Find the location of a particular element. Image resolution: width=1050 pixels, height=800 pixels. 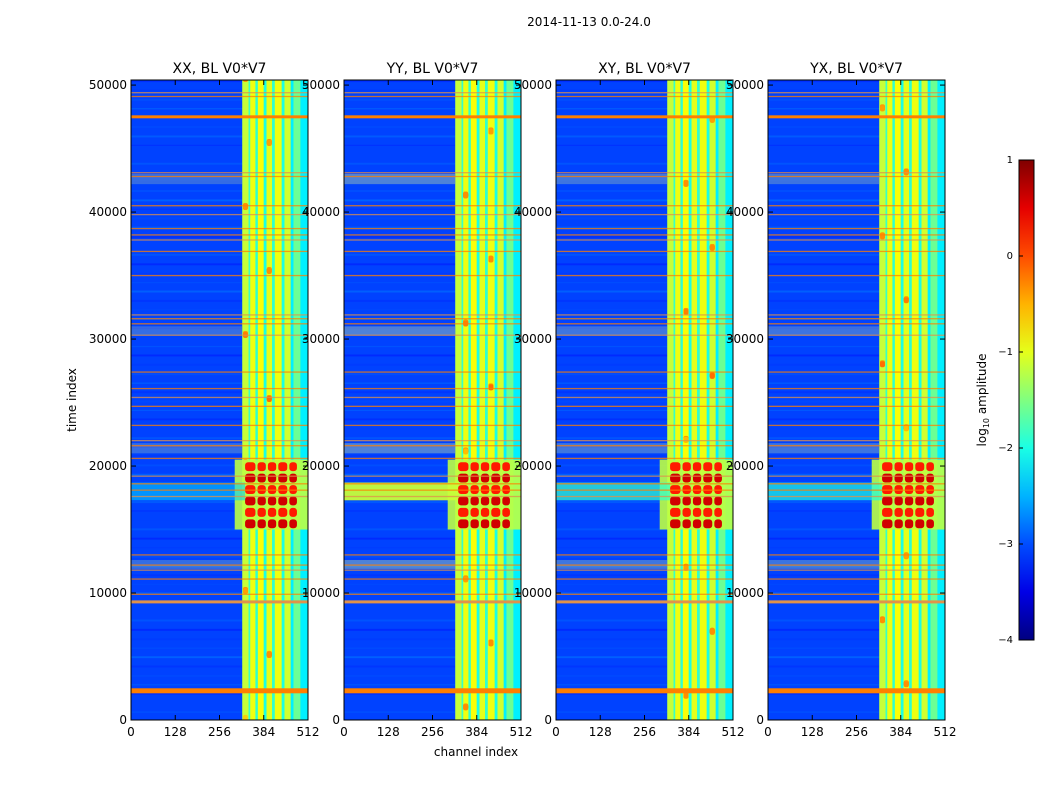

heatmap-xy is located at coordinates (644, 400).